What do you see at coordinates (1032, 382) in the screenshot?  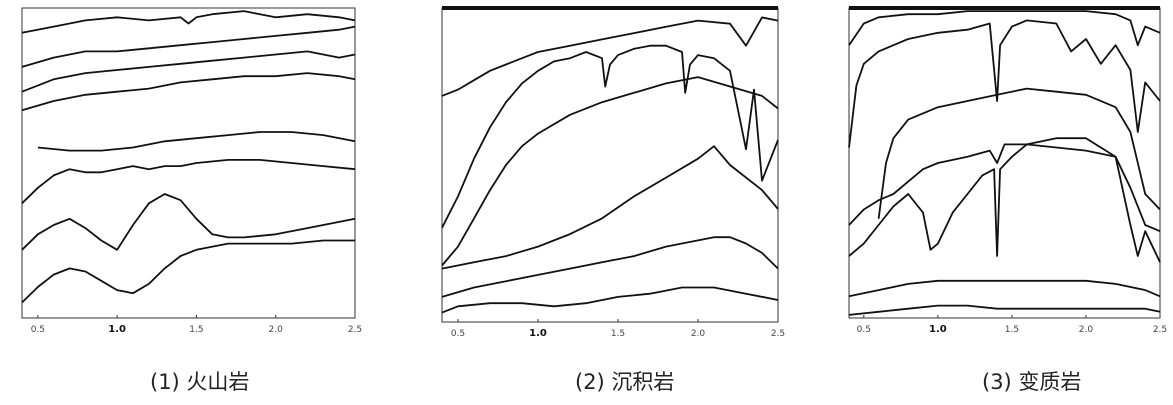 I see `chart-title-metamorphic: (3) 变质岩` at bounding box center [1032, 382].